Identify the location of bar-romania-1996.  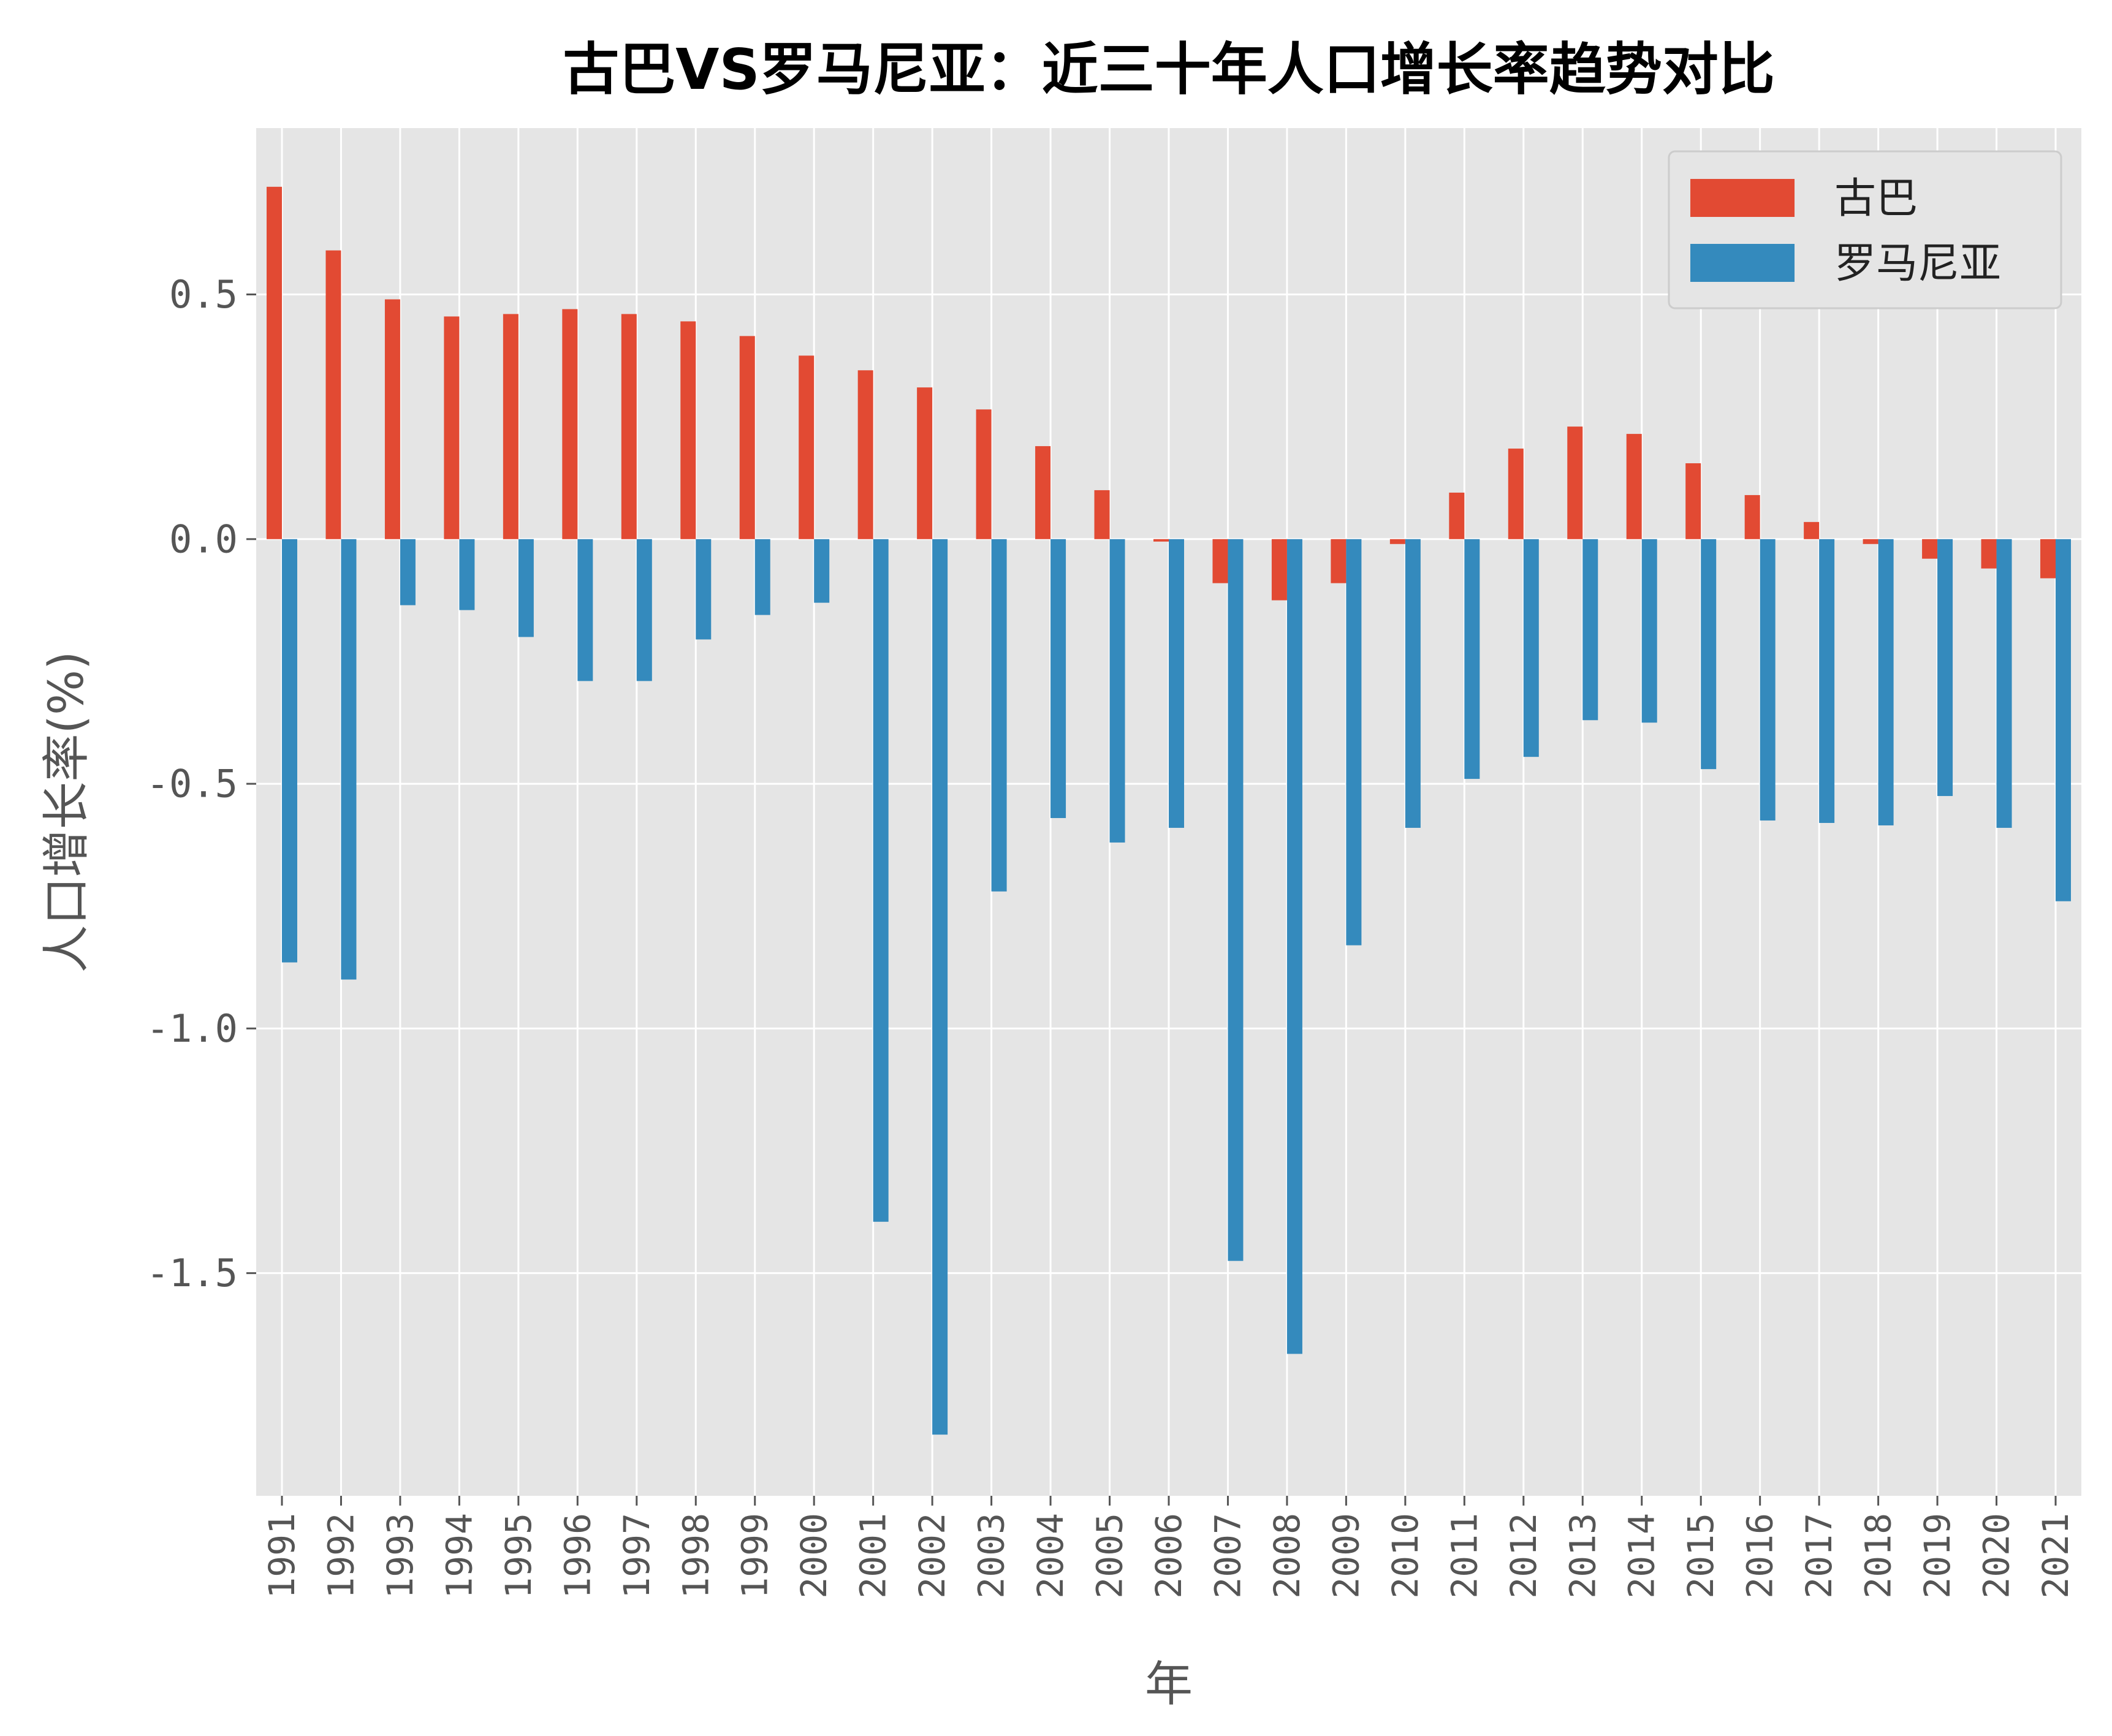
(585, 610).